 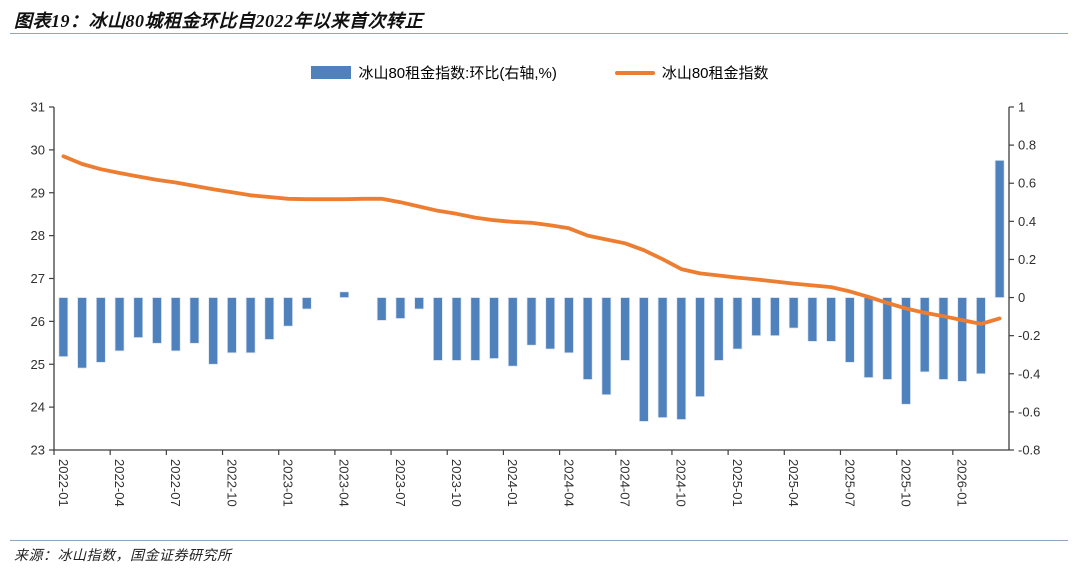 What do you see at coordinates (849, 483) in the screenshot?
I see `x-axis-tick-label: 2025-07` at bounding box center [849, 483].